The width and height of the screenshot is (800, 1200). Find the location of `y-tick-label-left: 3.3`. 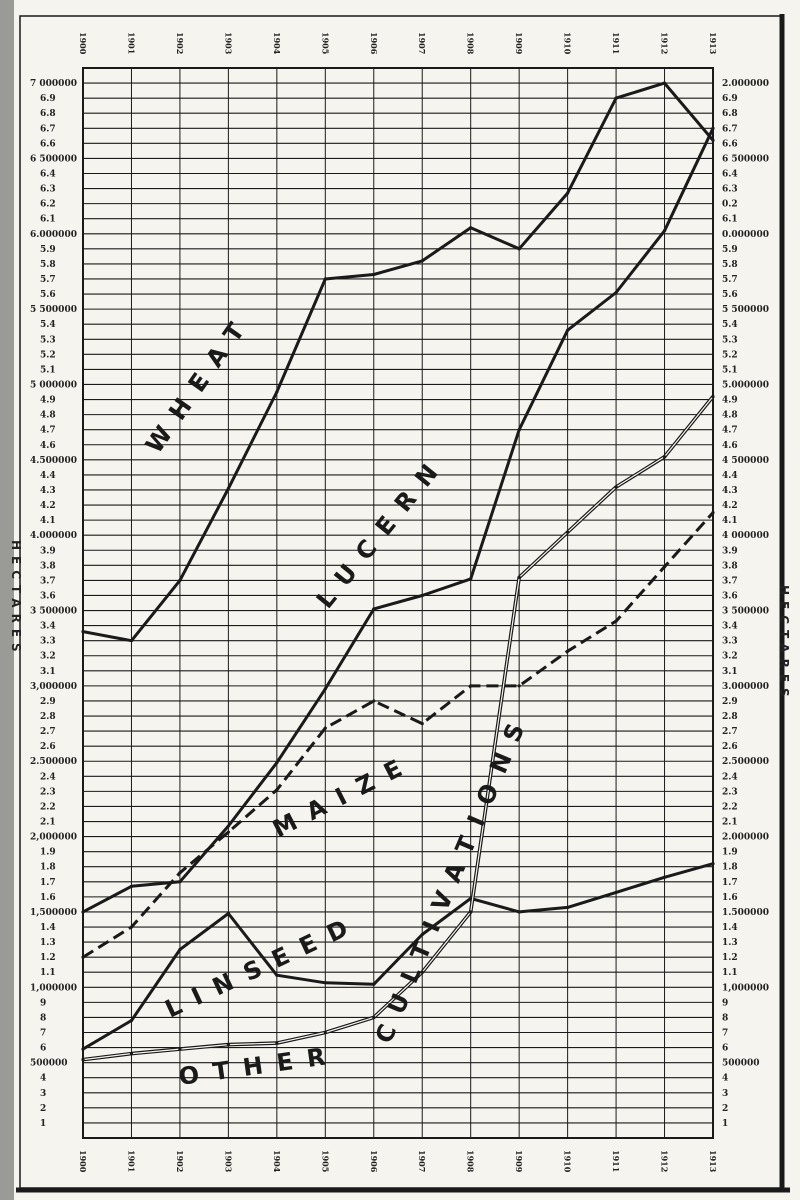

y-tick-label-left: 3.3 is located at coordinates (48, 642).